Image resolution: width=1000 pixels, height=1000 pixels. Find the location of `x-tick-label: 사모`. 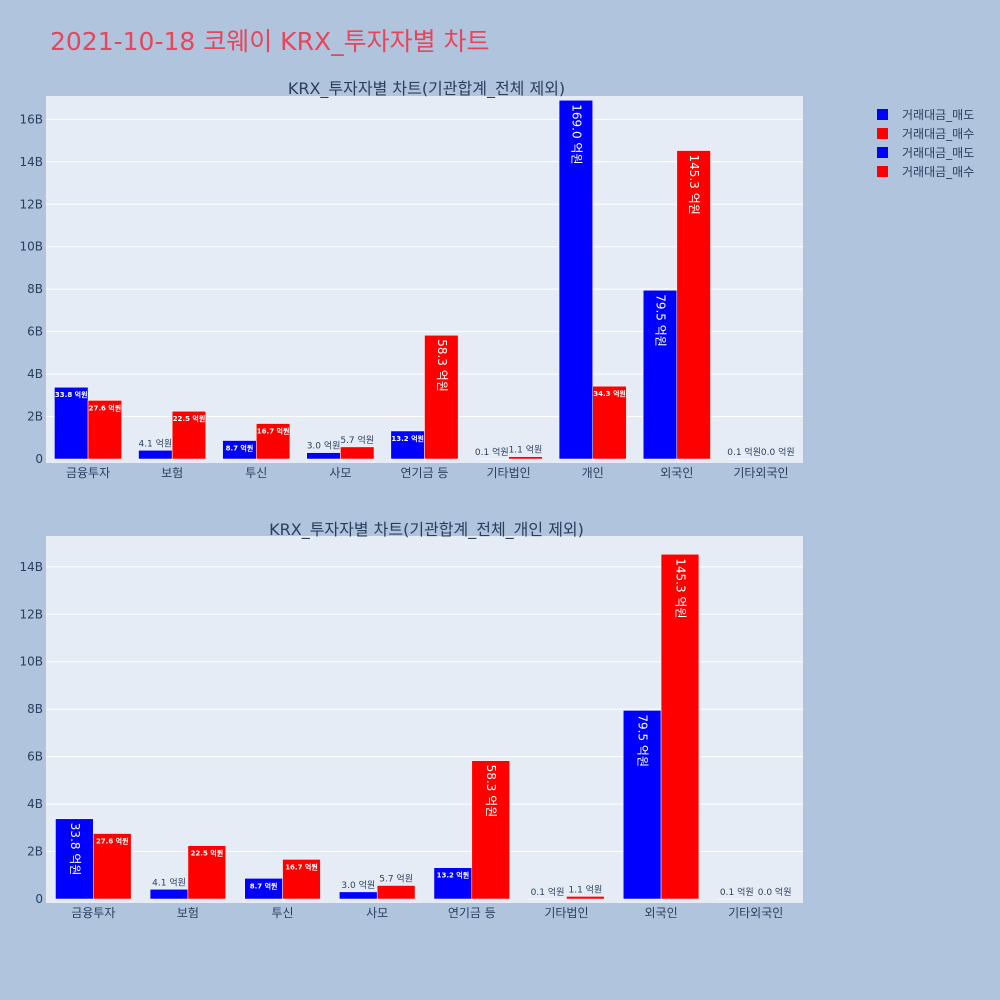

x-tick-label: 사모 is located at coordinates (340, 473).